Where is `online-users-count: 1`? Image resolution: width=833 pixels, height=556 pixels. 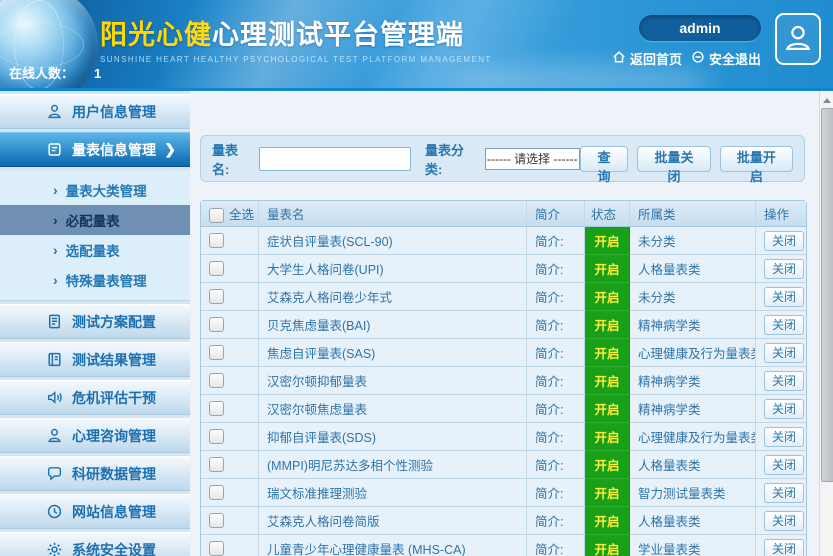 online-users-count: 1 is located at coordinates (98, 73).